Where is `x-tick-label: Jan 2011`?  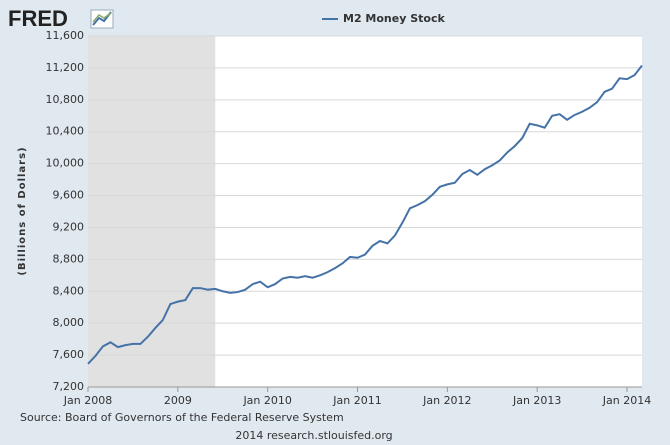 x-tick-label: Jan 2011 is located at coordinates (356, 400).